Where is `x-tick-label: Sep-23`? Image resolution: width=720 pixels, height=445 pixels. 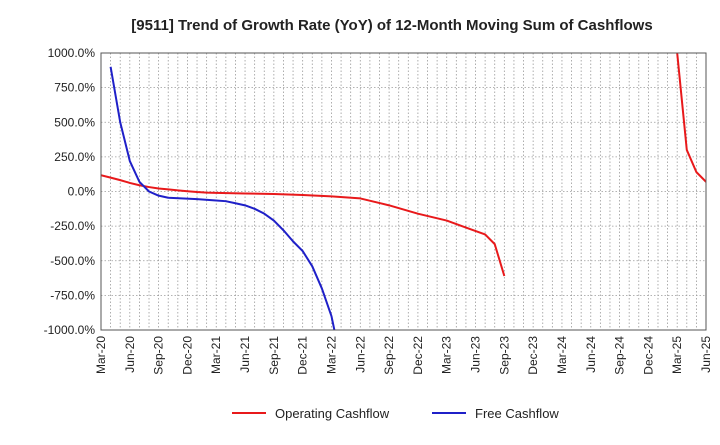 x-tick-label: Sep-23 is located at coordinates (504, 355).